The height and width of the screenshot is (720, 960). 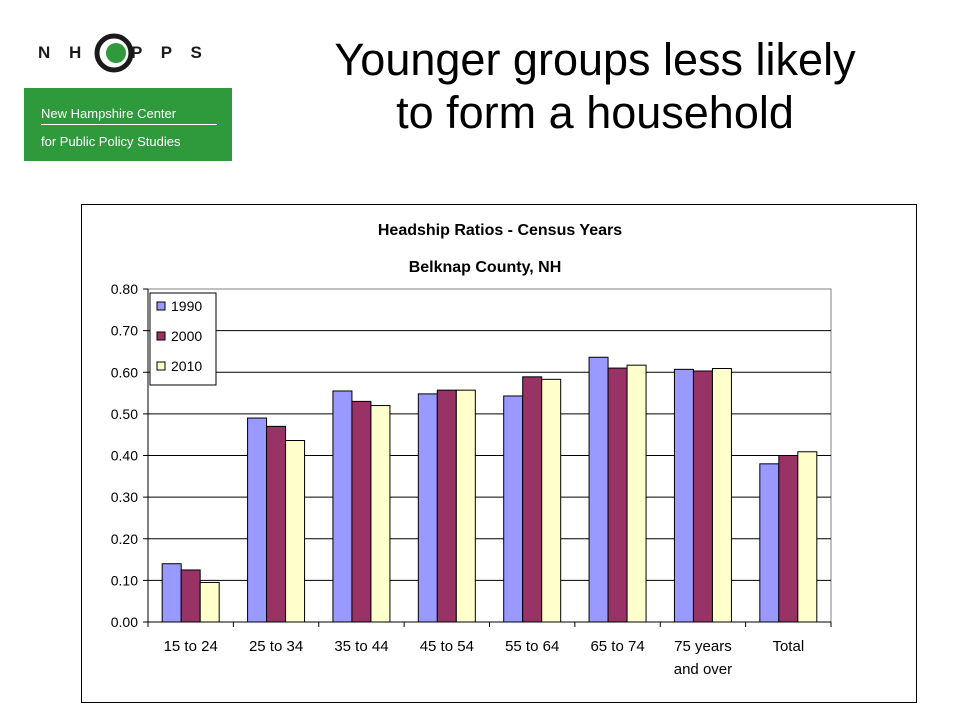 What do you see at coordinates (617, 646) in the screenshot?
I see `x-tick-label: 65 to 74` at bounding box center [617, 646].